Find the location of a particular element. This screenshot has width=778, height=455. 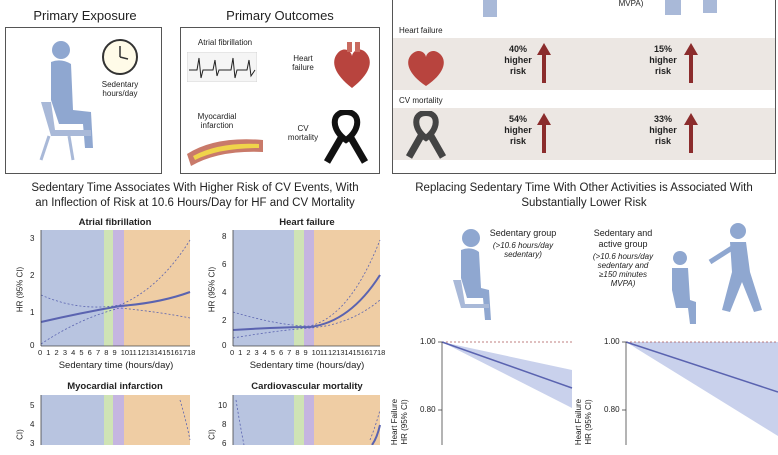

hf-ytick: 6 is located at coordinates (224, 264).